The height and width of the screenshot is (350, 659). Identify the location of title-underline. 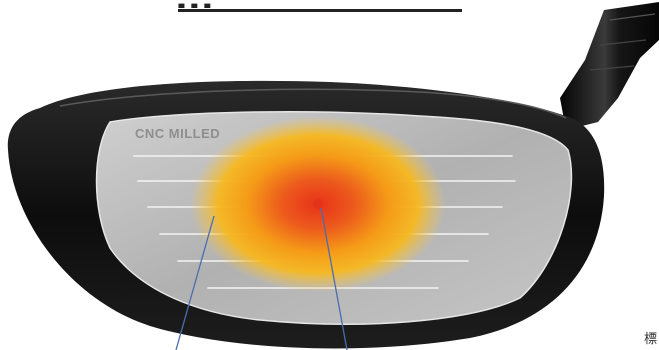
(320, 10).